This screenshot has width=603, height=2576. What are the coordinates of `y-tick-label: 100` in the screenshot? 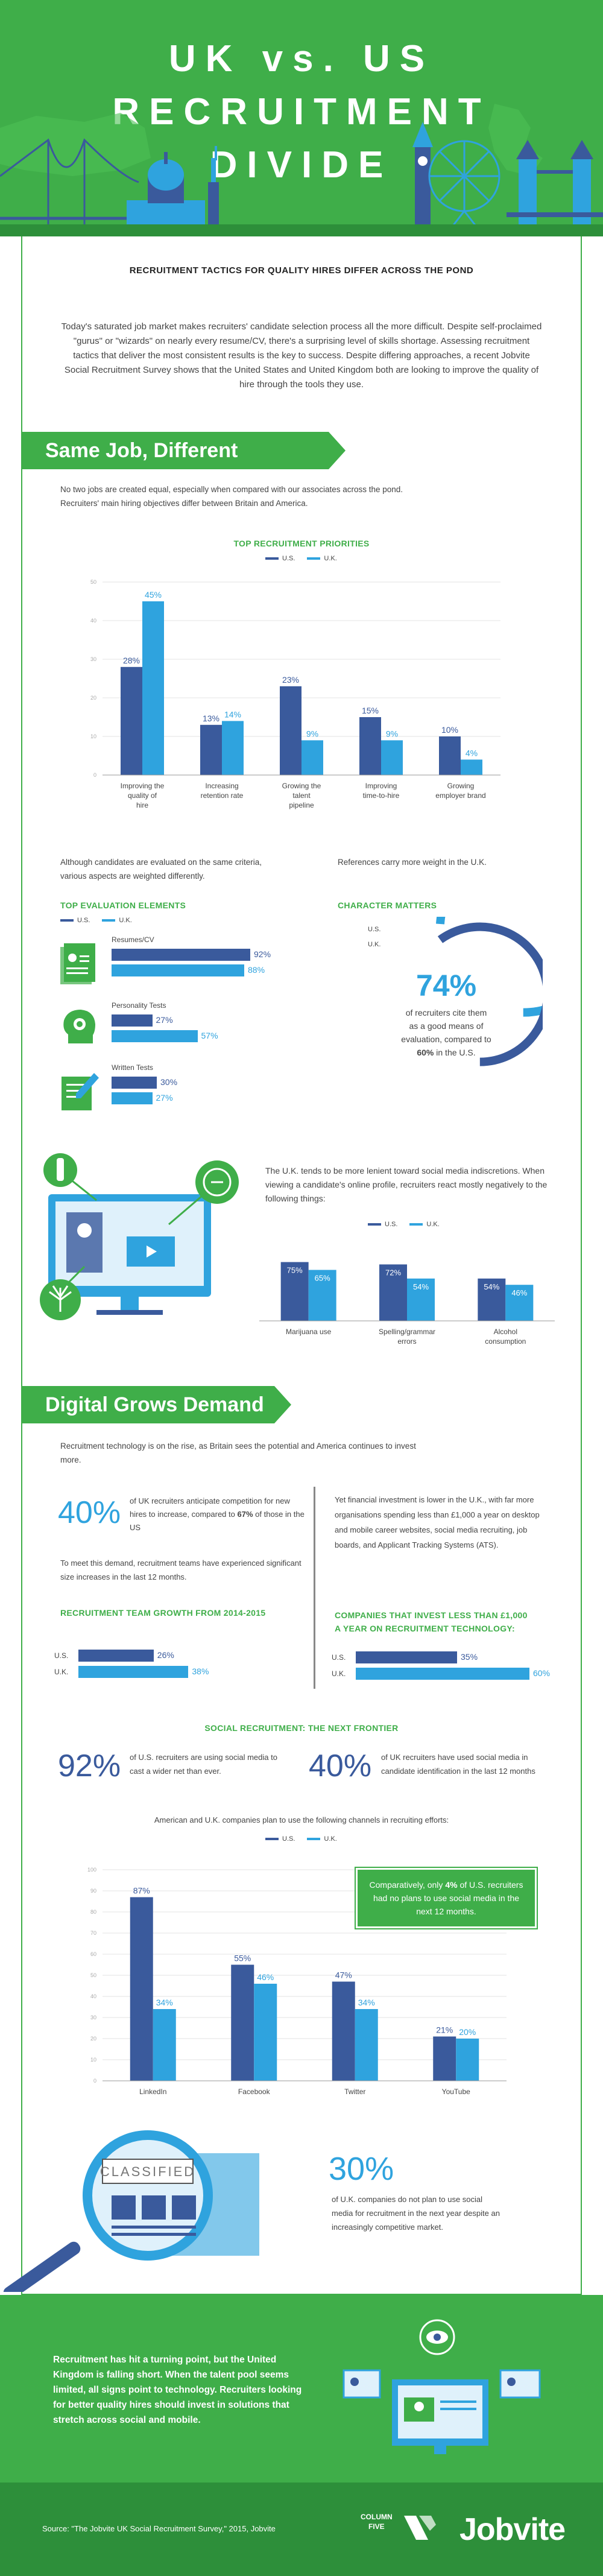 It's located at (91, 1870).